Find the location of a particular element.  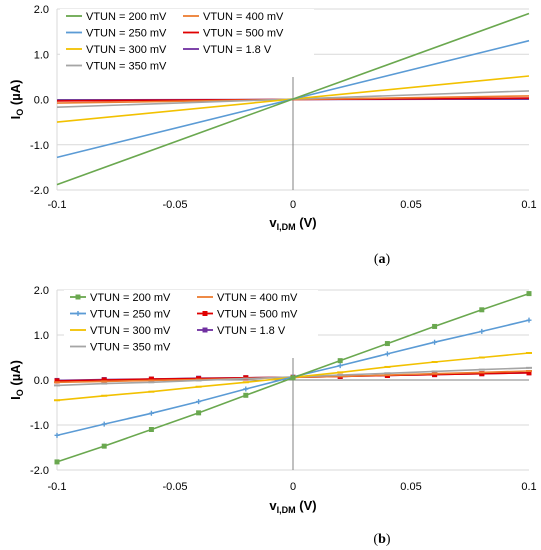

subfigure-caption: (b) is located at coordinates (381, 539).